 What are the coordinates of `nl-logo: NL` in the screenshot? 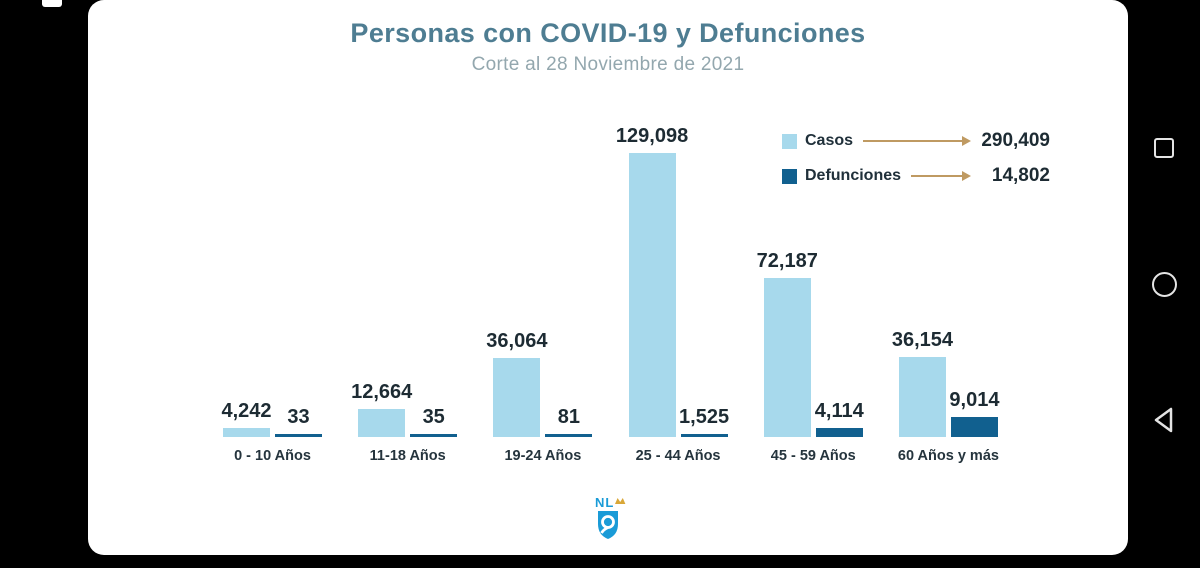 It's located at (608, 523).